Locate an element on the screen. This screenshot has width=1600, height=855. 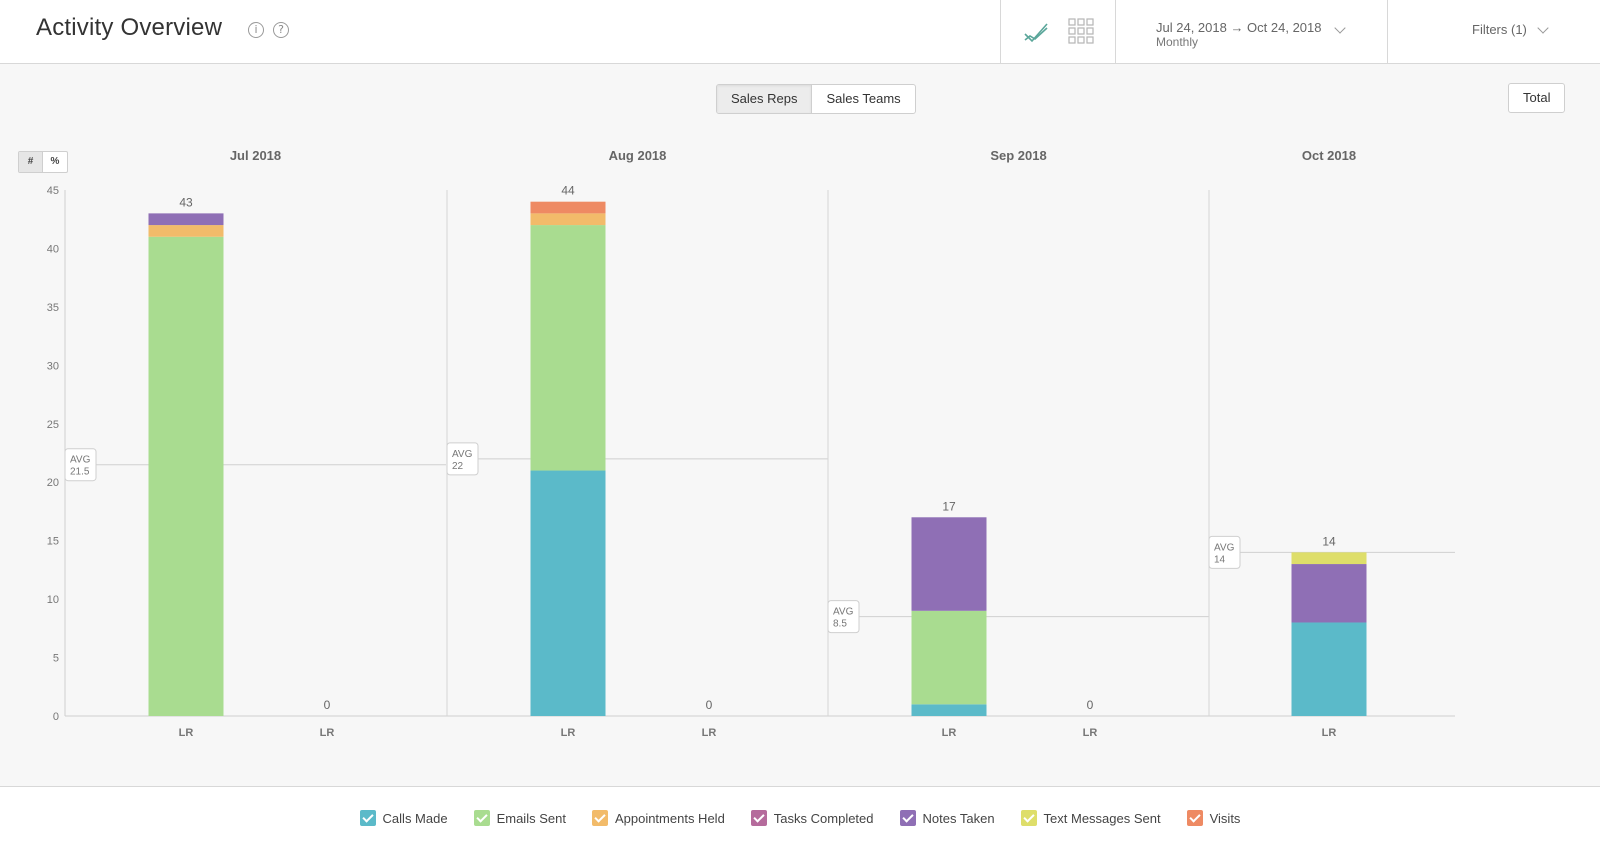
y-tick-label: 35 is located at coordinates (53, 308).